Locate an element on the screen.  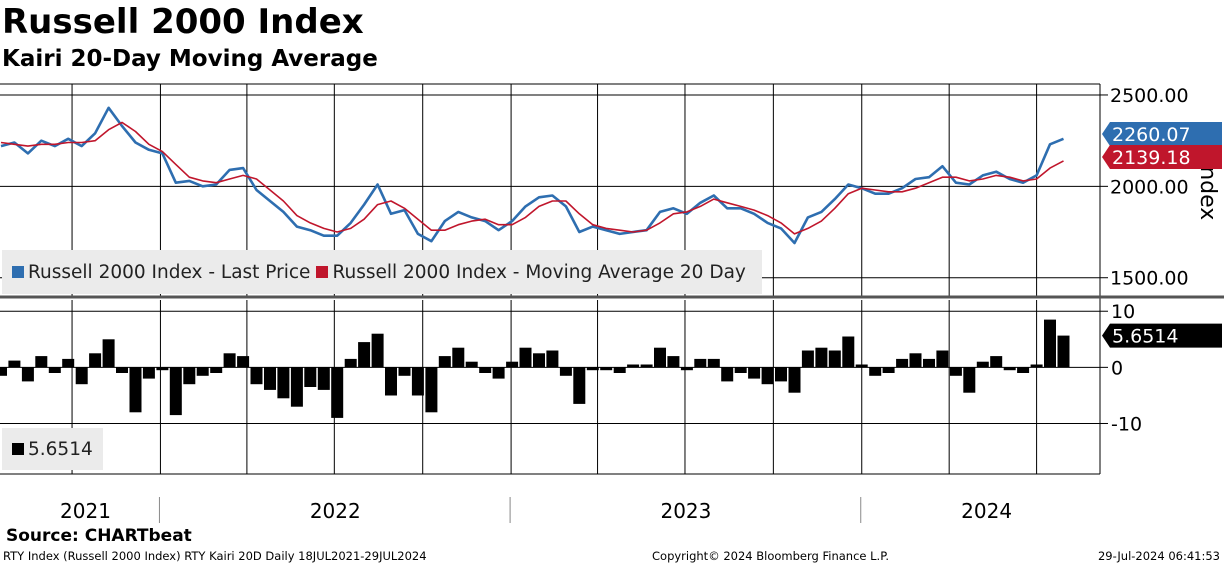
x-year-label: 2021 is located at coordinates (85, 511).